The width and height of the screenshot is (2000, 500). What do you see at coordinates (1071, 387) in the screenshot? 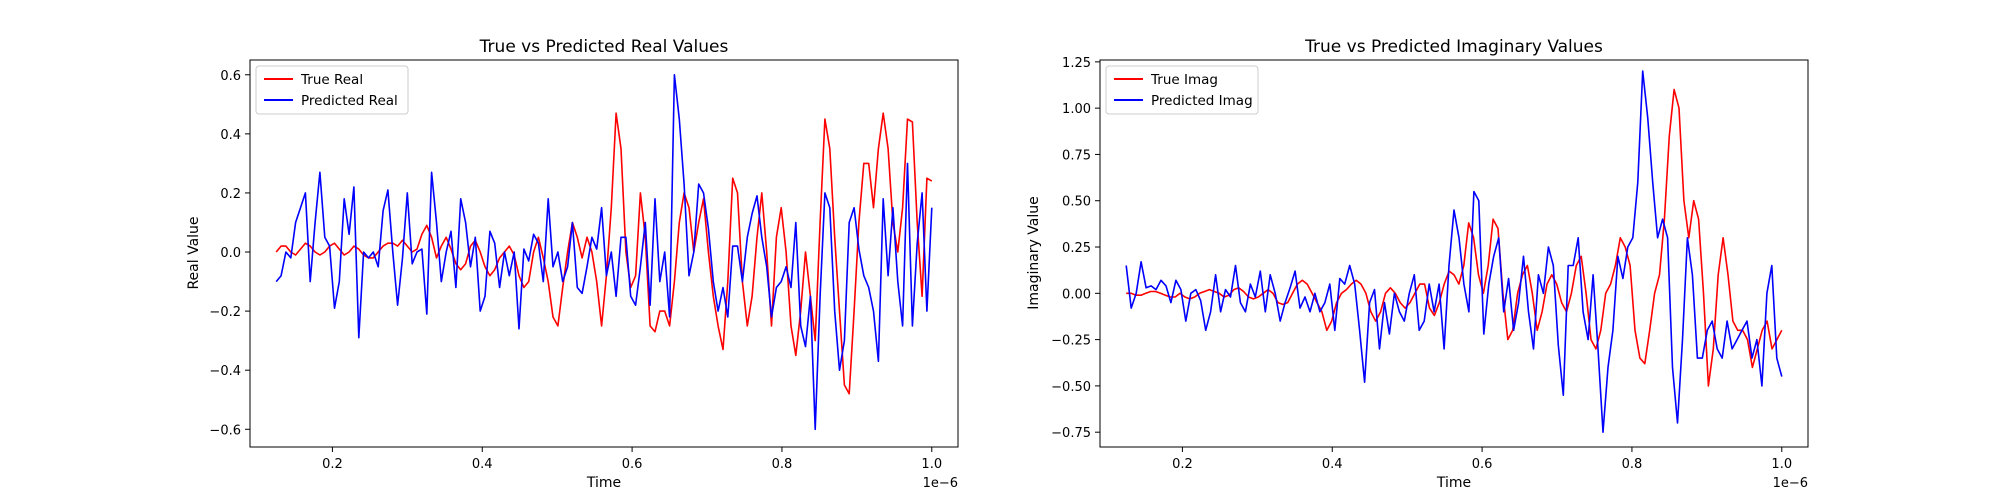
I see `imag-y-tick-label: −0.50` at bounding box center [1071, 387].